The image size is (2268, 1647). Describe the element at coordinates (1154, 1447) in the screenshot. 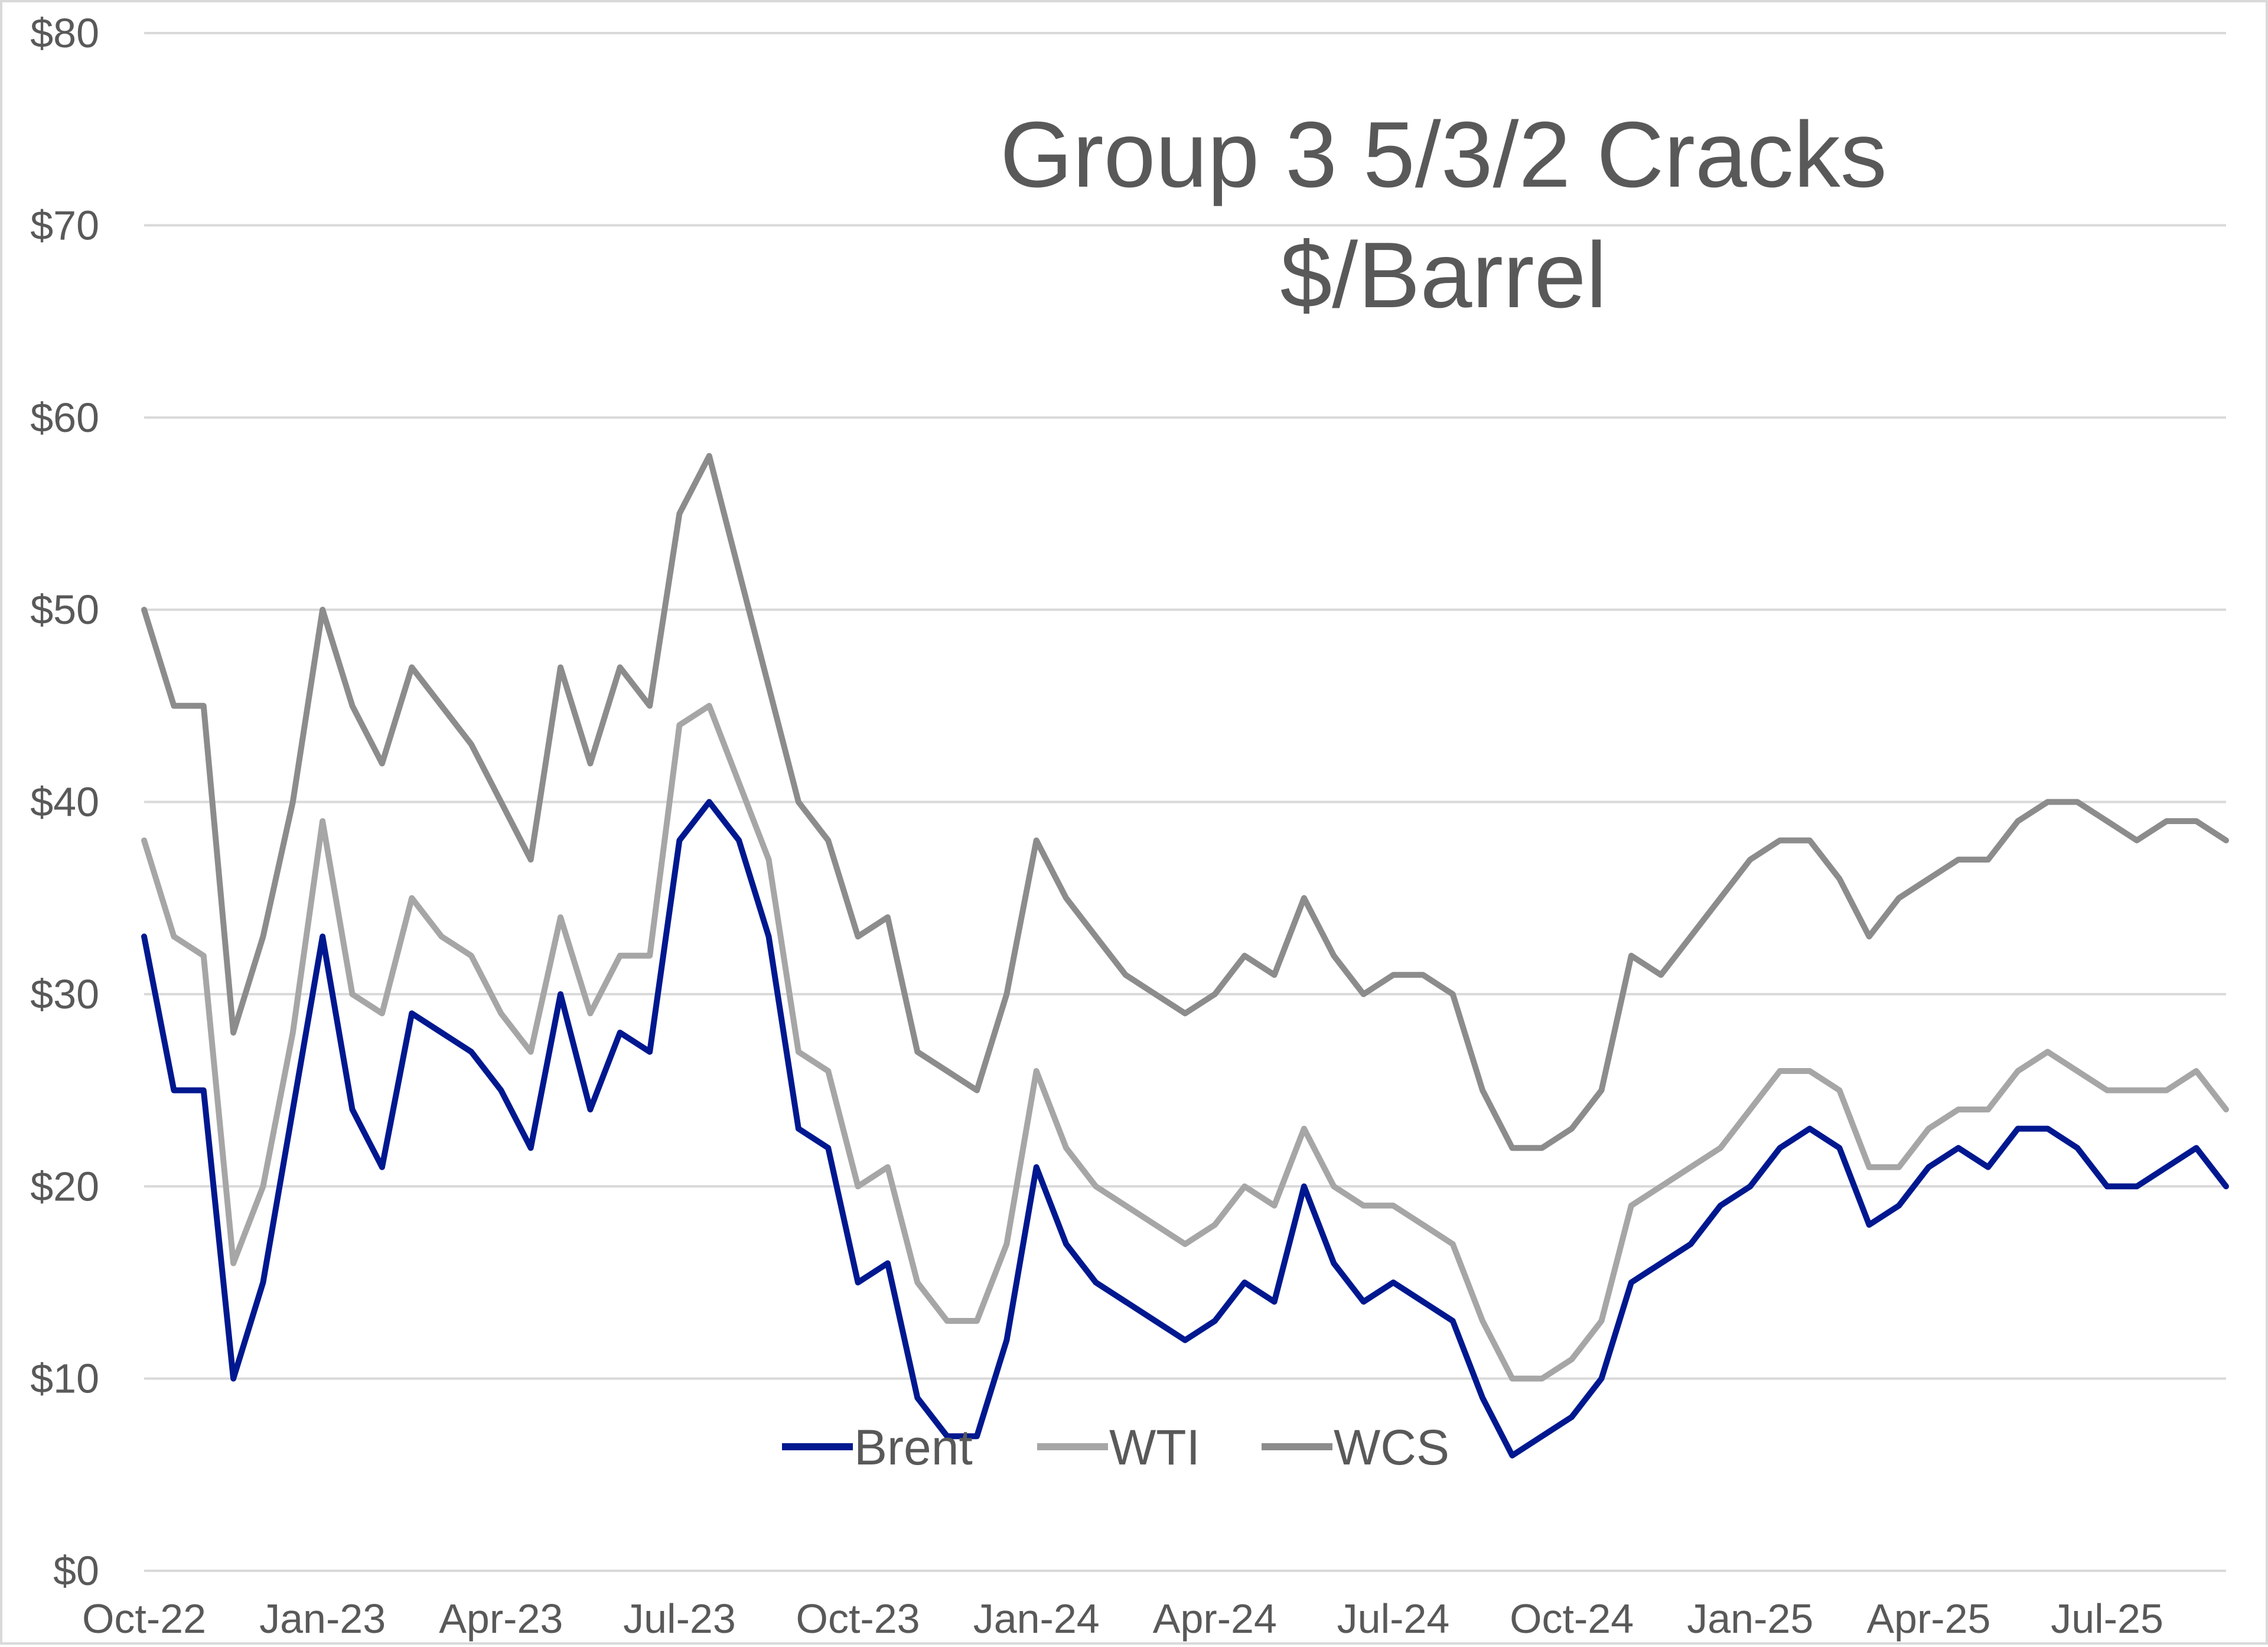

I see `legend-label: WTI` at that location.